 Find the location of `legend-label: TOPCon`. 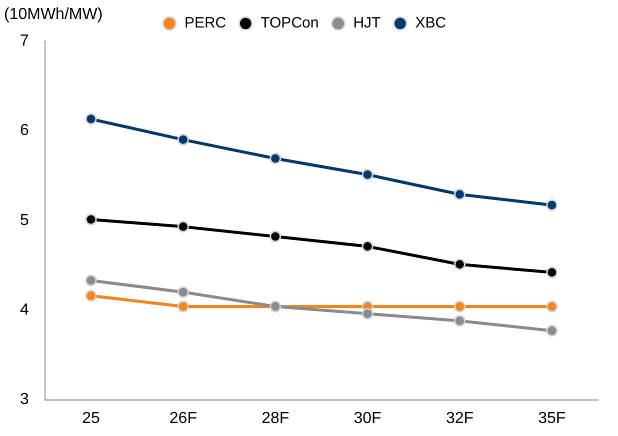

legend-label: TOPCon is located at coordinates (289, 23).